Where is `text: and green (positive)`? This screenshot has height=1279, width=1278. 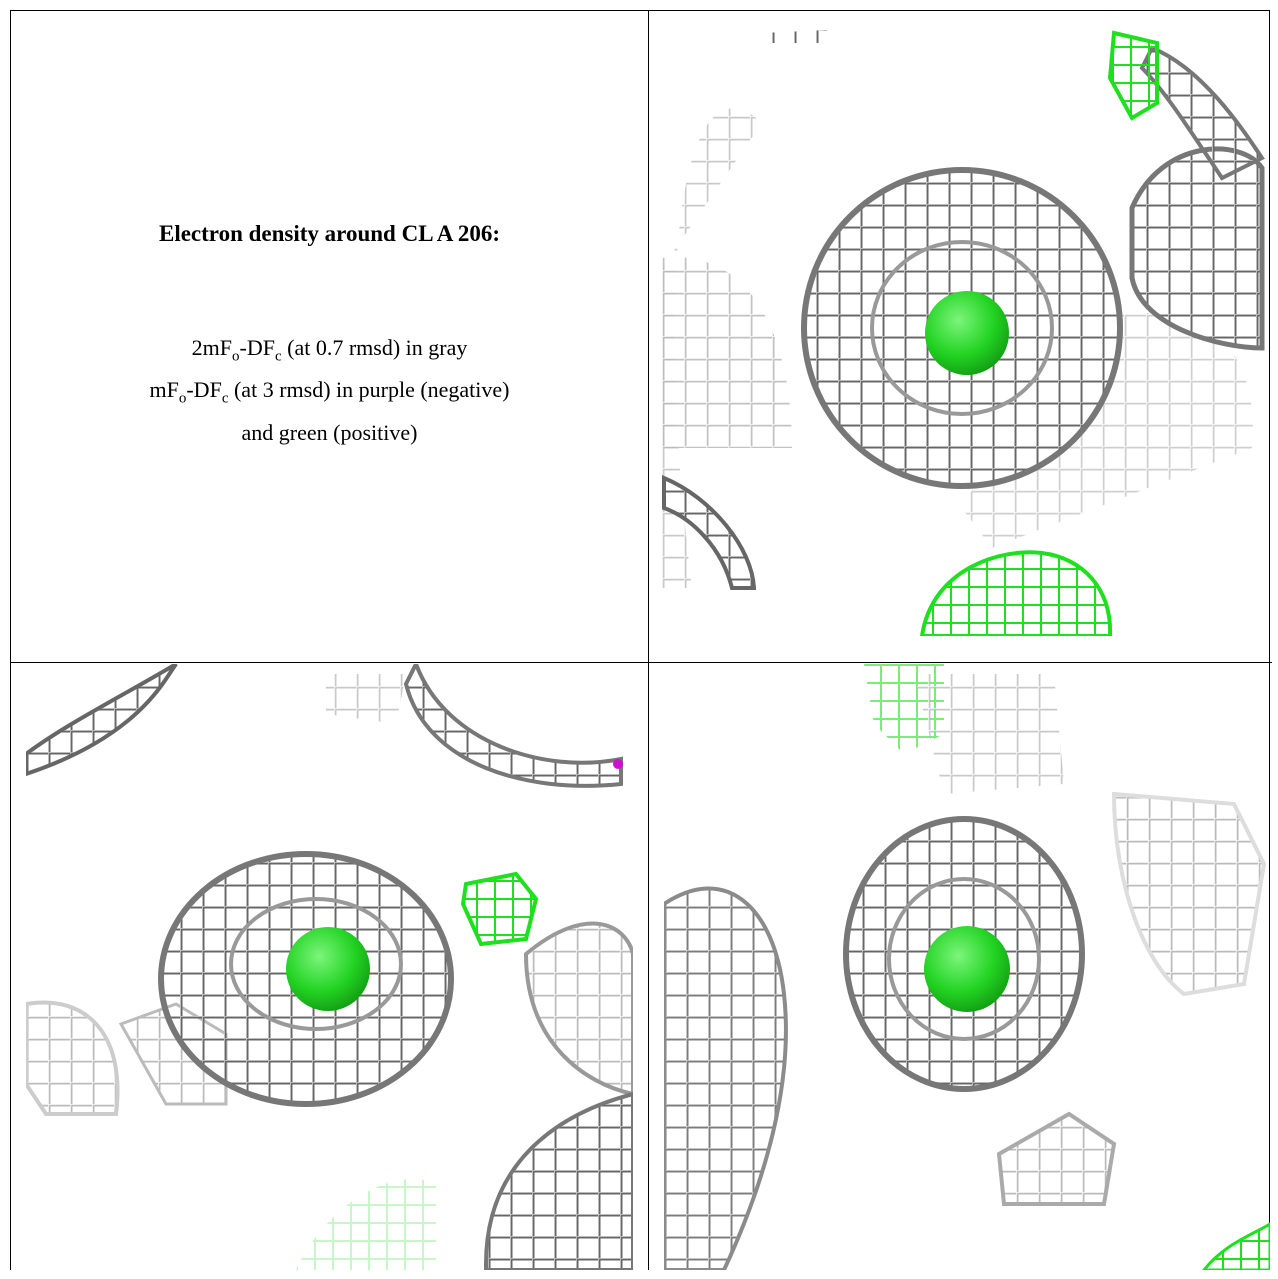
text: and green (positive) is located at coordinates (329, 432).